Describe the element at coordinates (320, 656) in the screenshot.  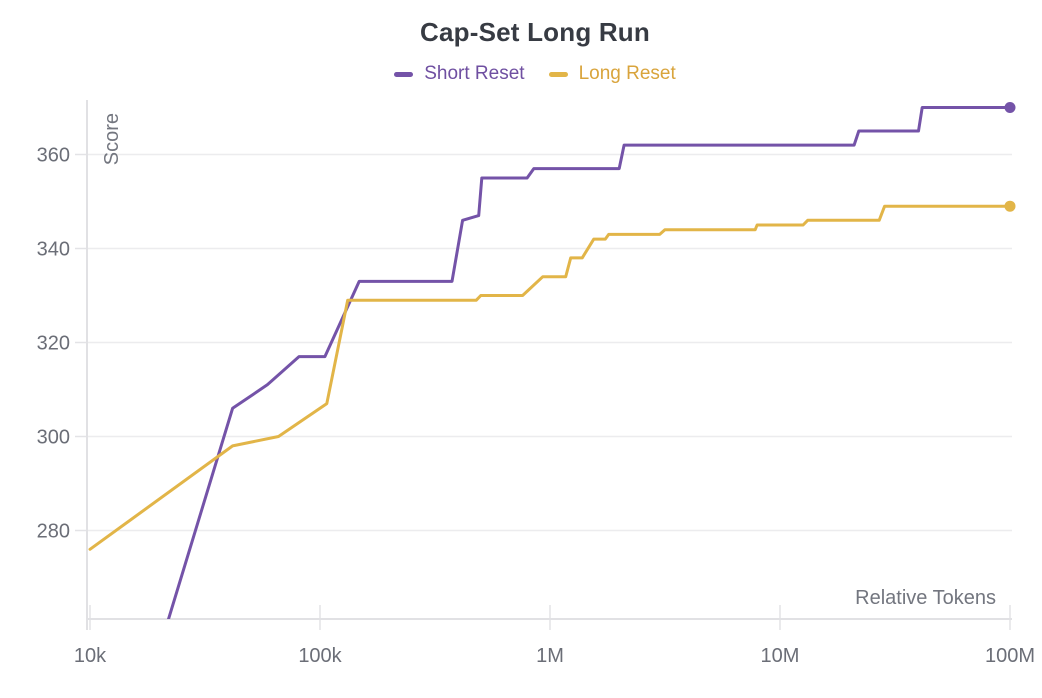
I see `x-tick-label: 100k` at that location.